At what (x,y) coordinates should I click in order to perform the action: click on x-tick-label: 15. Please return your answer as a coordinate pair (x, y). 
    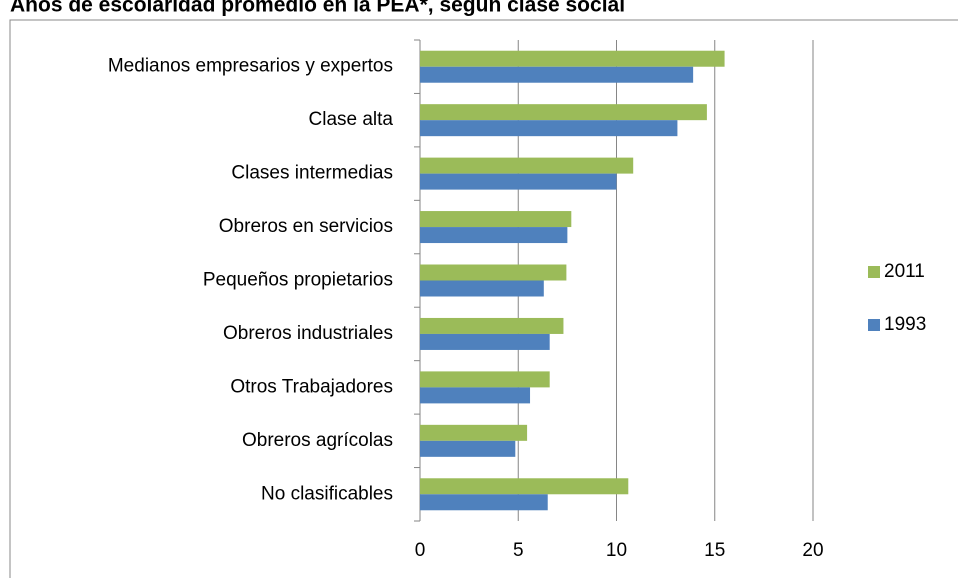
    Looking at the image, I should click on (714, 550).